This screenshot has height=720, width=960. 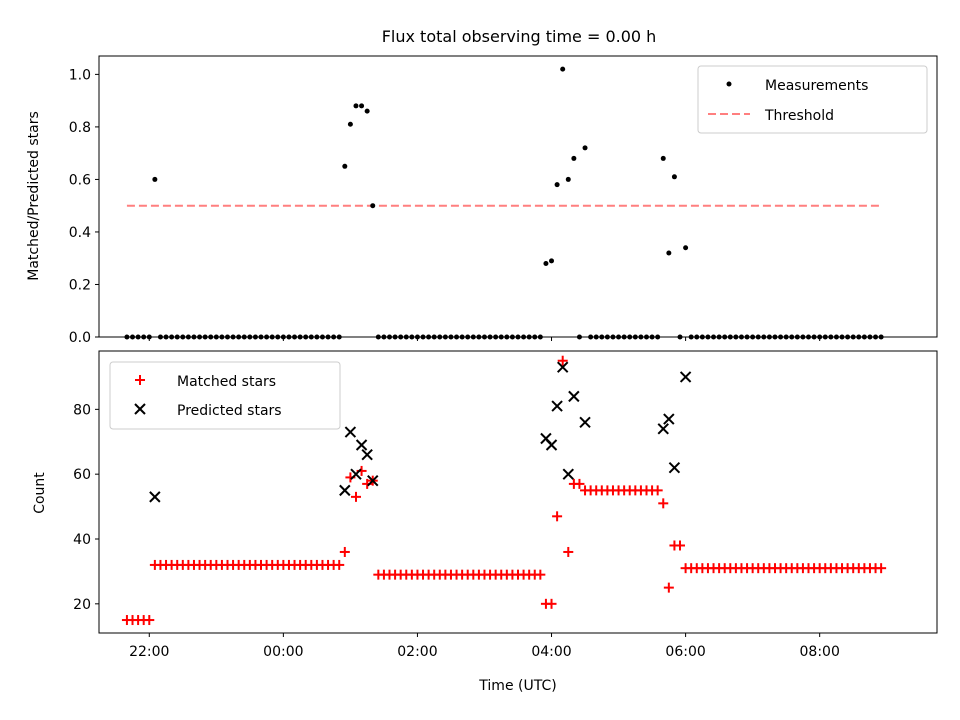 I want to click on predicted-stars-points, so click(x=420, y=432).